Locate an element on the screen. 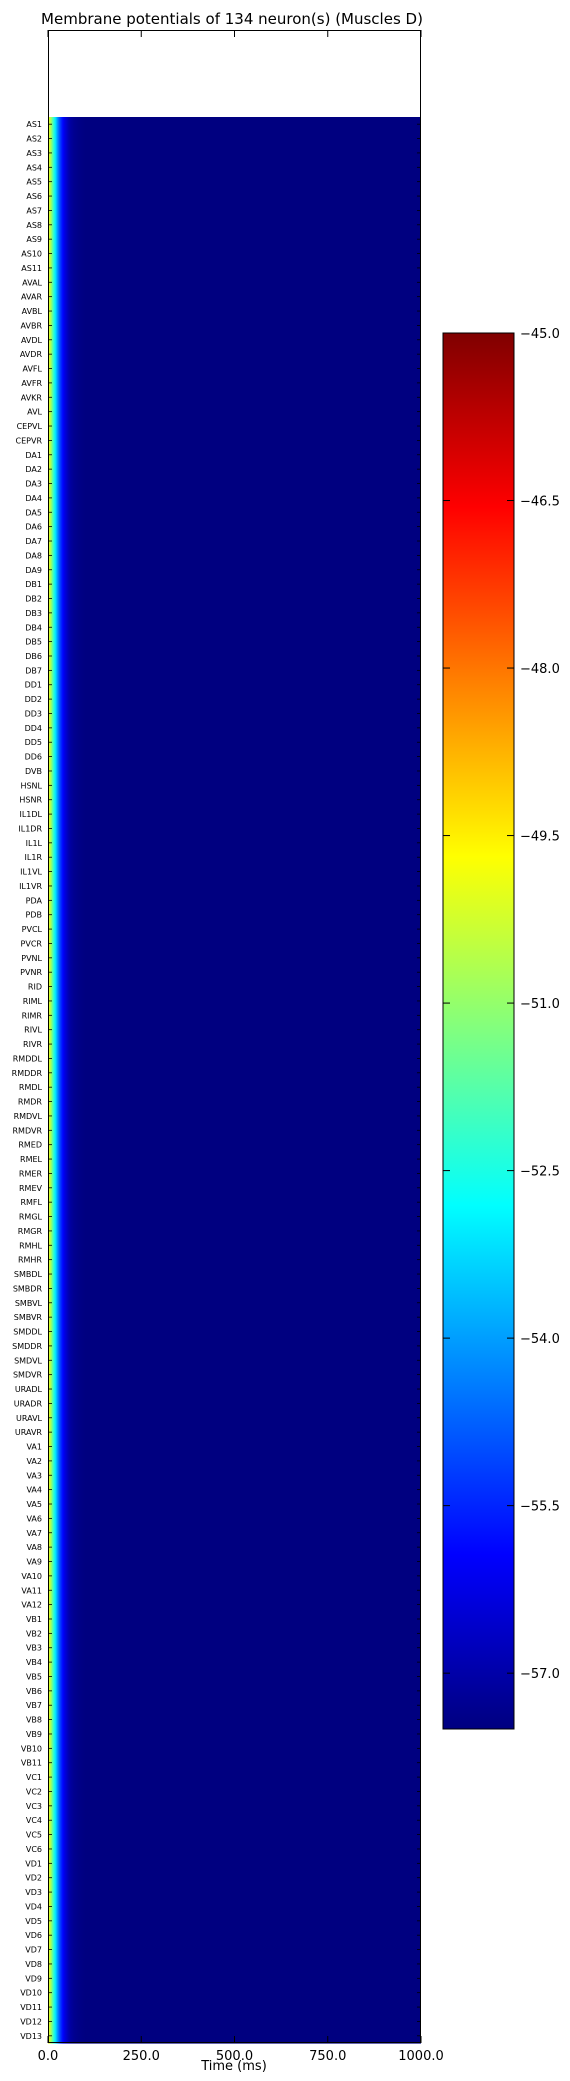 The width and height of the screenshot is (570, 2081). y-tick-label: AS4 is located at coordinates (34, 167).